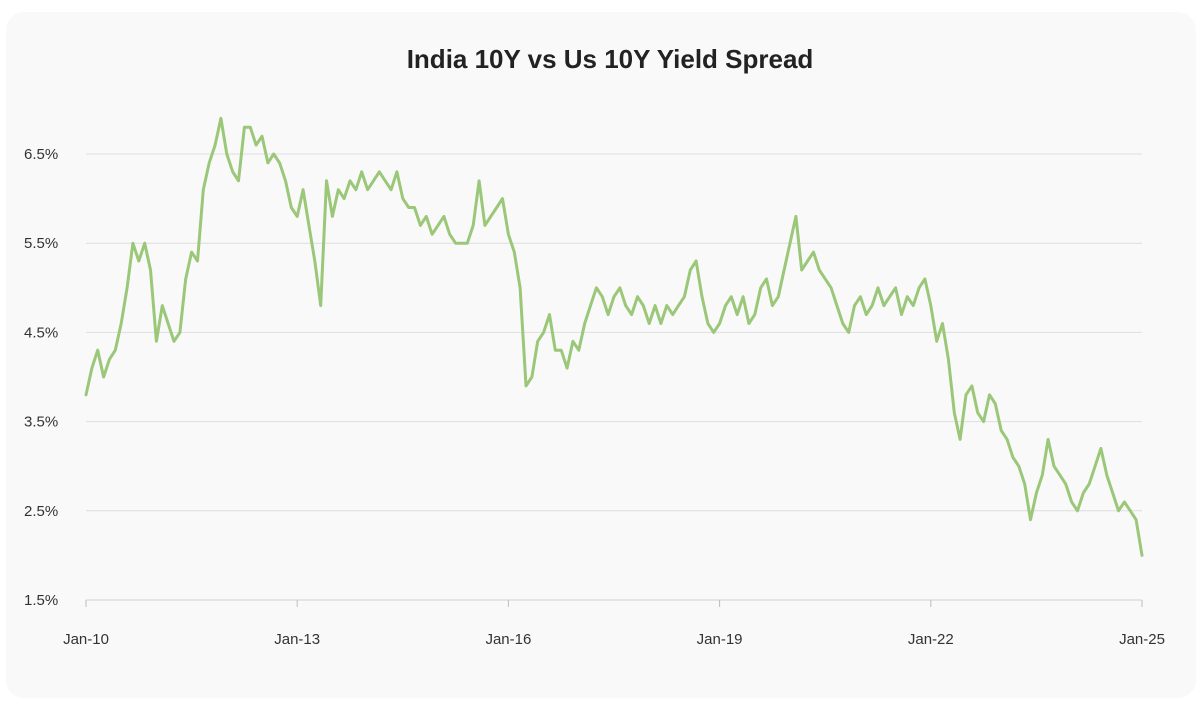  What do you see at coordinates (1142, 639) in the screenshot?
I see `x-tick-label: Jan-25` at bounding box center [1142, 639].